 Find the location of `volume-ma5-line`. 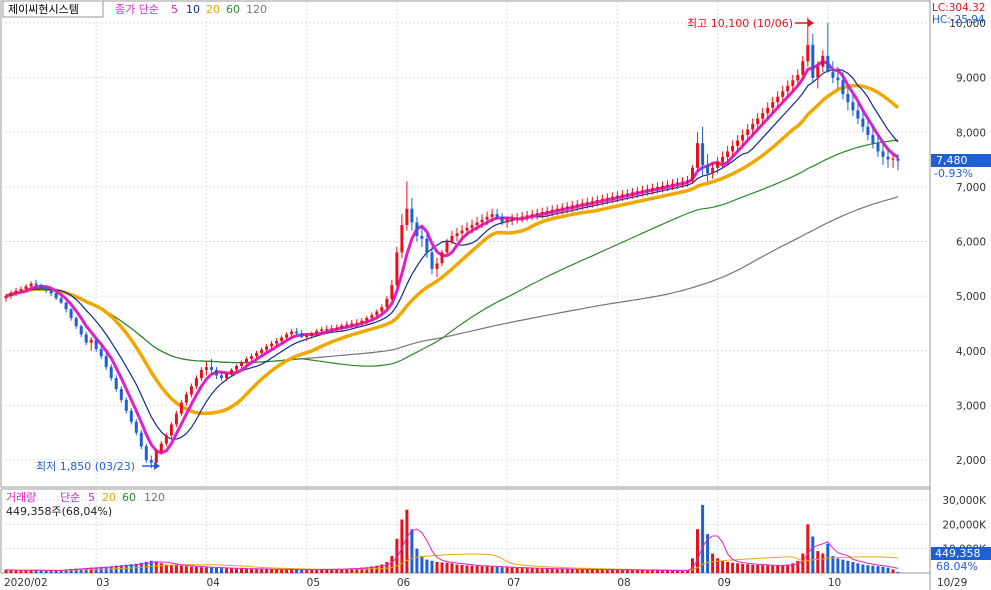

volume-ma5-line is located at coordinates (452, 550).